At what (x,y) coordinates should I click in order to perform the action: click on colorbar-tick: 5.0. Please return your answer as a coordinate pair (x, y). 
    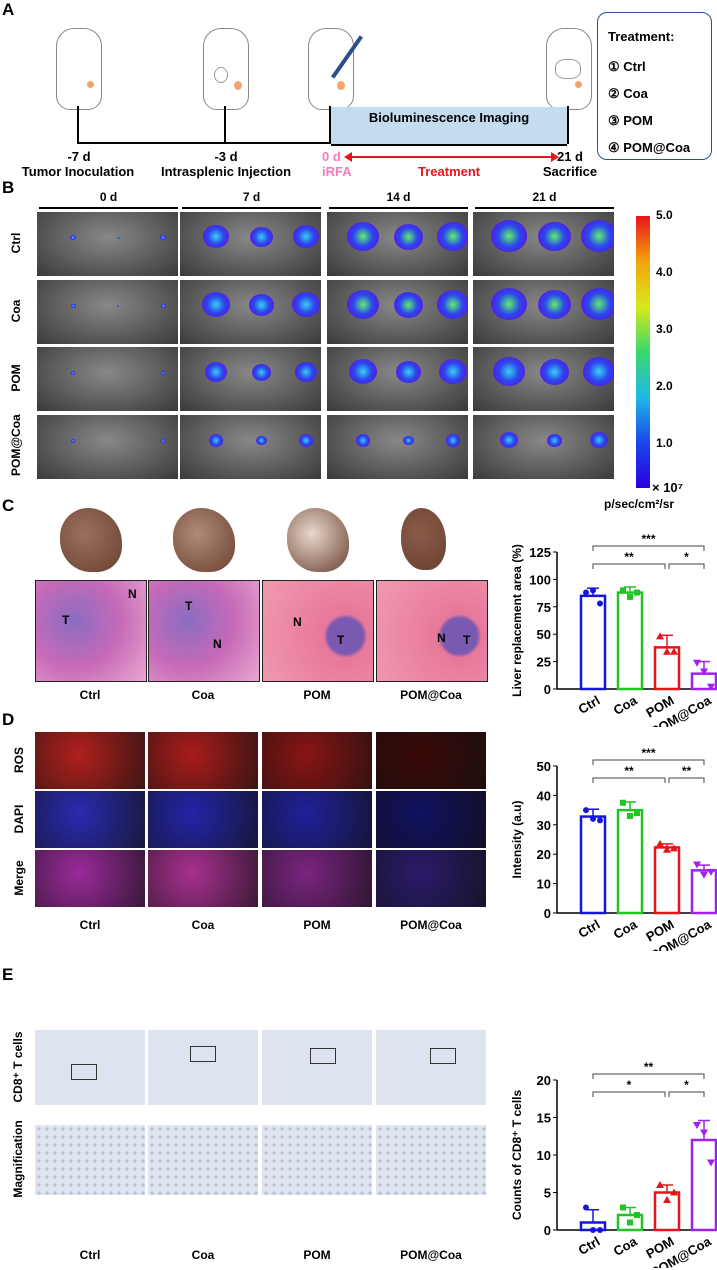
    Looking at the image, I should click on (664, 215).